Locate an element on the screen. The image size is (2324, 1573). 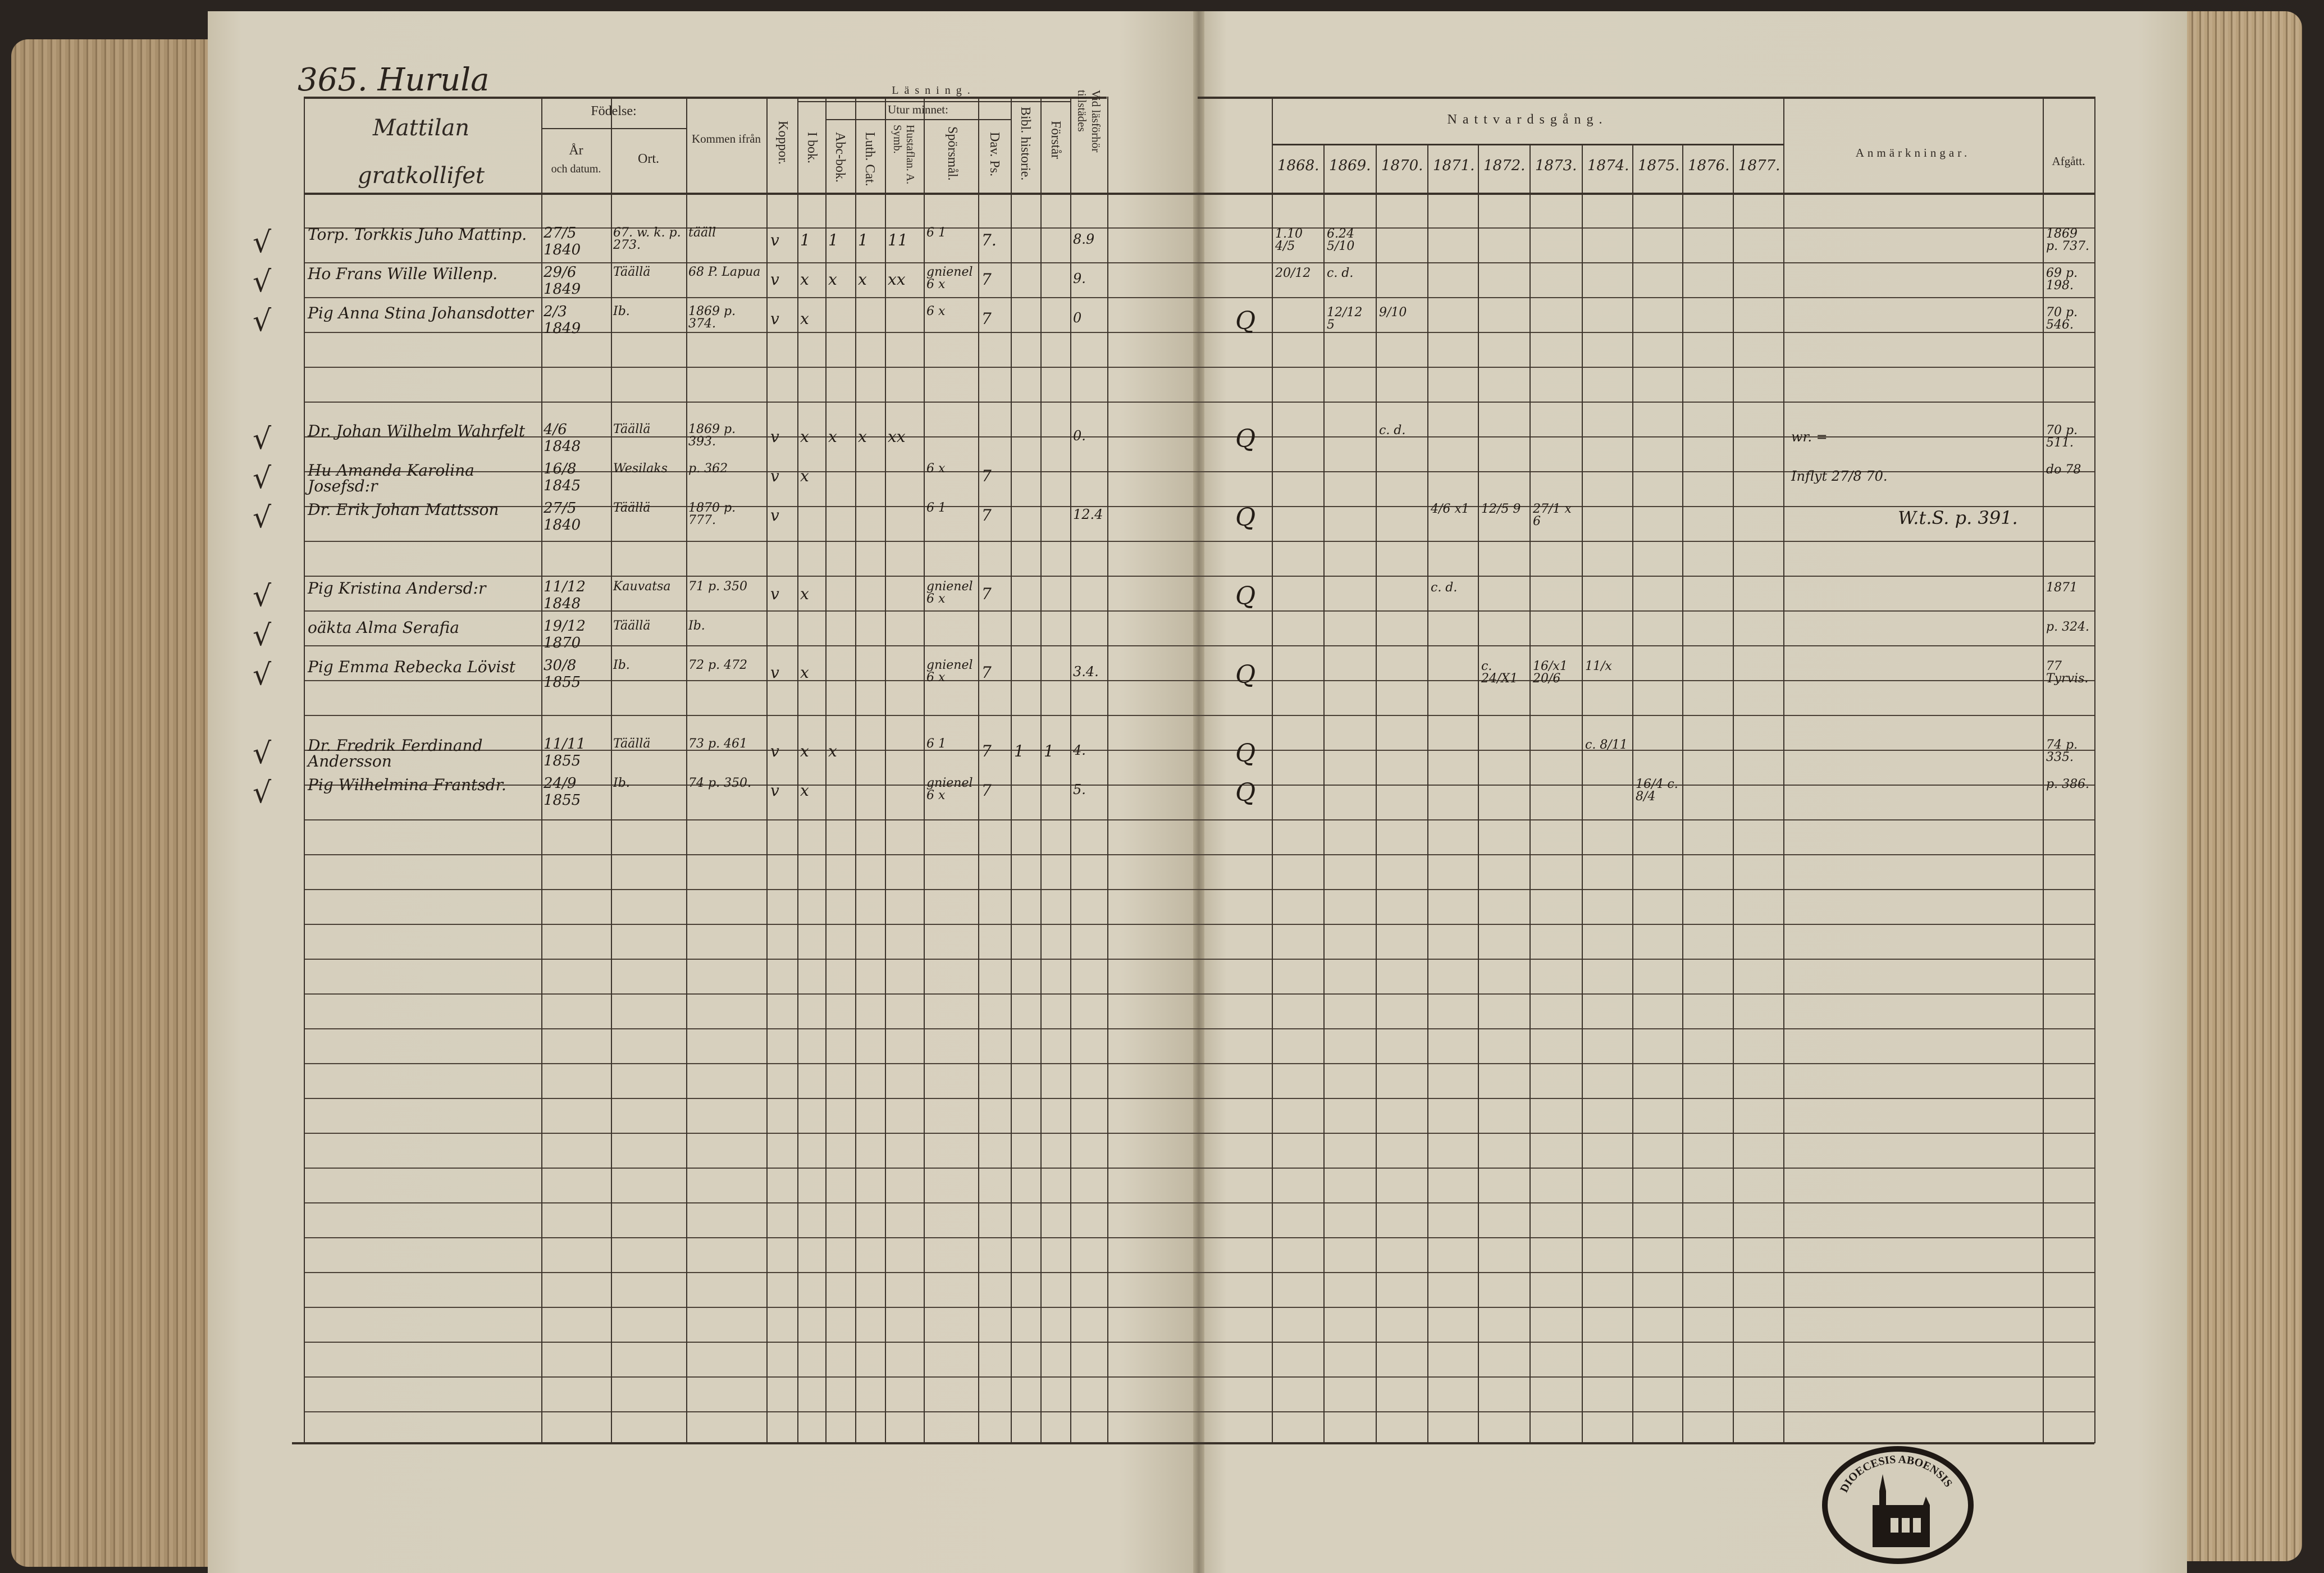
departure-note: 70 p. 546. is located at coordinates (2062, 319).